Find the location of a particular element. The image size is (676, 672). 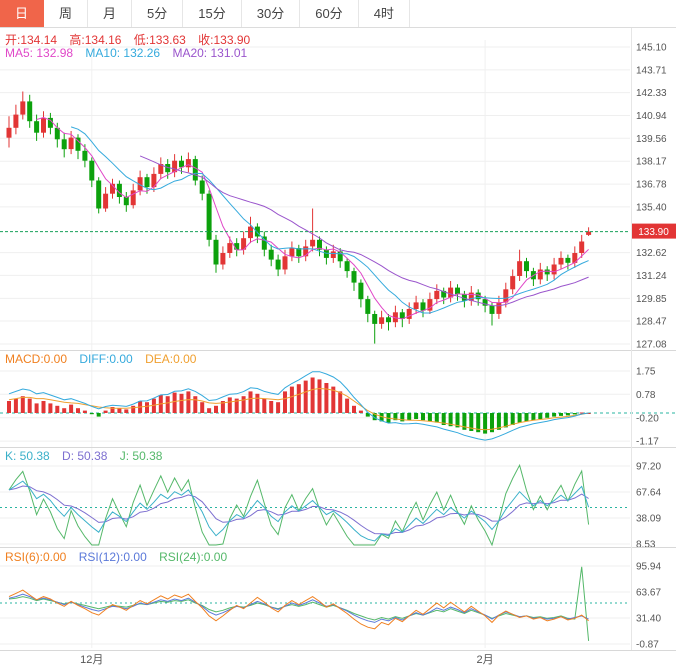

svg-text: 31.40 is located at coordinates (648, 619).